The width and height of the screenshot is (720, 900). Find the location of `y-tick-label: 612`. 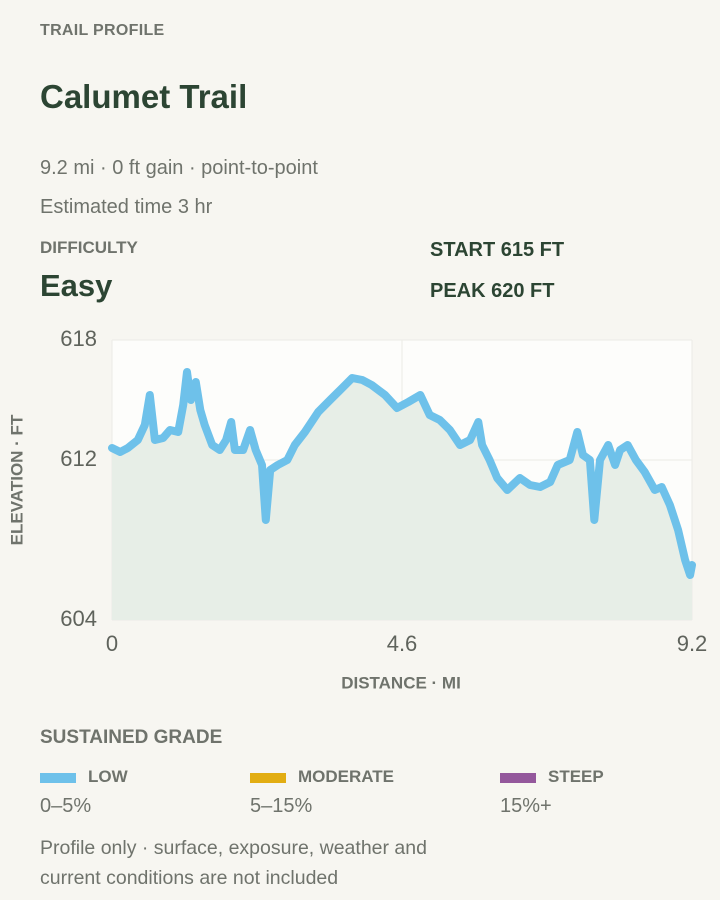

y-tick-label: 612 is located at coordinates (78, 458).